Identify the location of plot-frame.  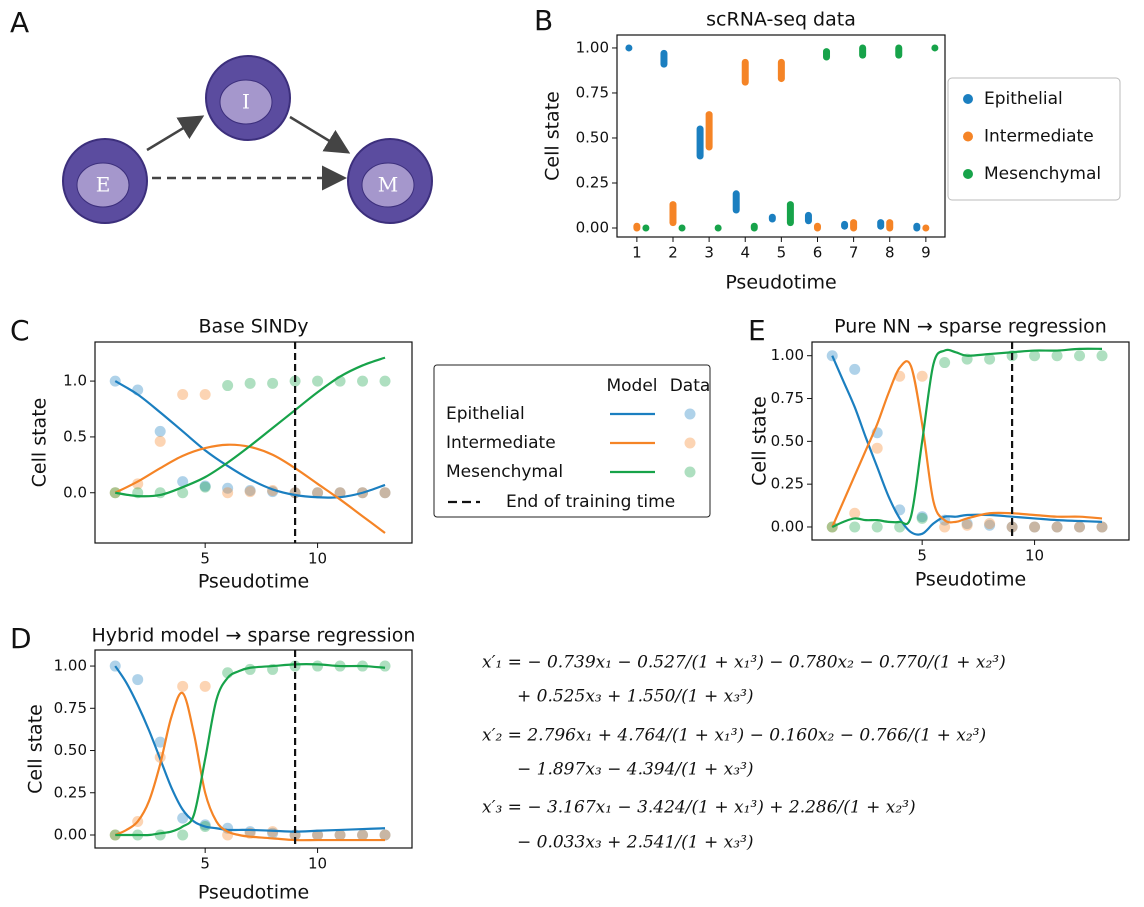
(253, 442).